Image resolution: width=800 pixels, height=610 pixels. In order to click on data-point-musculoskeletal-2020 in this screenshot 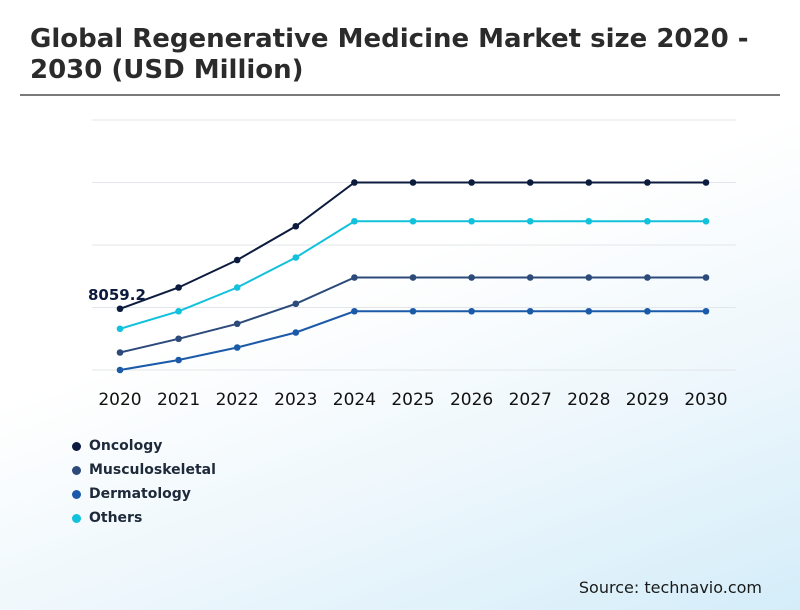, I will do `click(120, 352)`.